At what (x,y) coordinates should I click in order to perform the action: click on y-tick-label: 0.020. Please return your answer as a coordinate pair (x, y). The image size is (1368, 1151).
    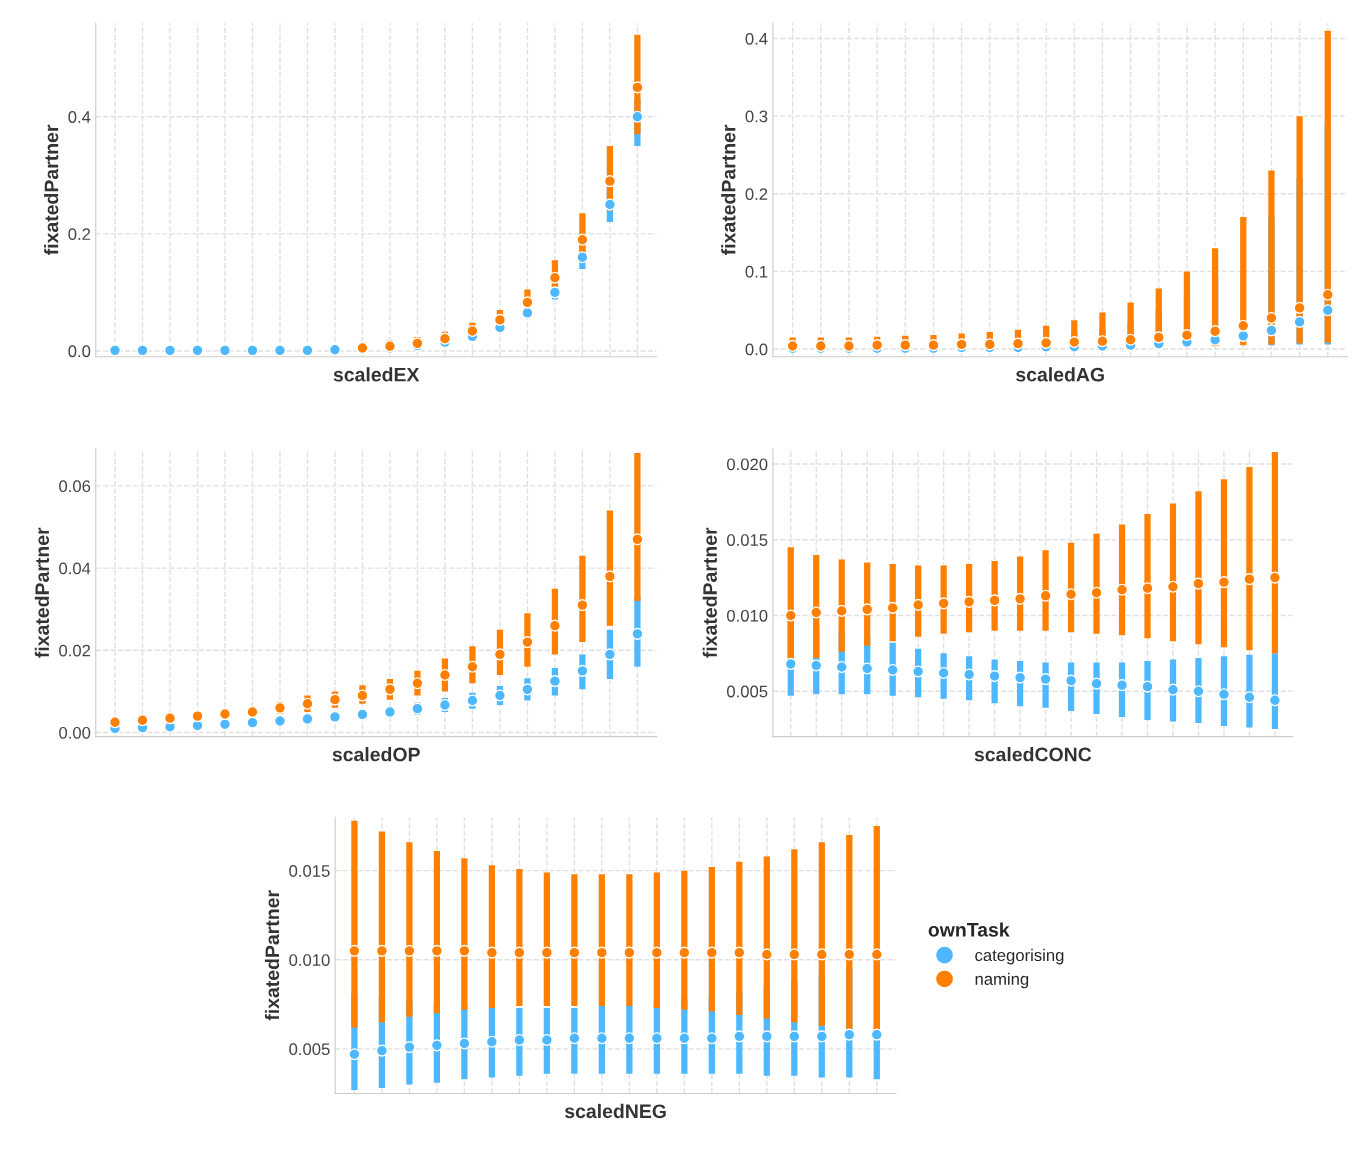
    Looking at the image, I should click on (747, 464).